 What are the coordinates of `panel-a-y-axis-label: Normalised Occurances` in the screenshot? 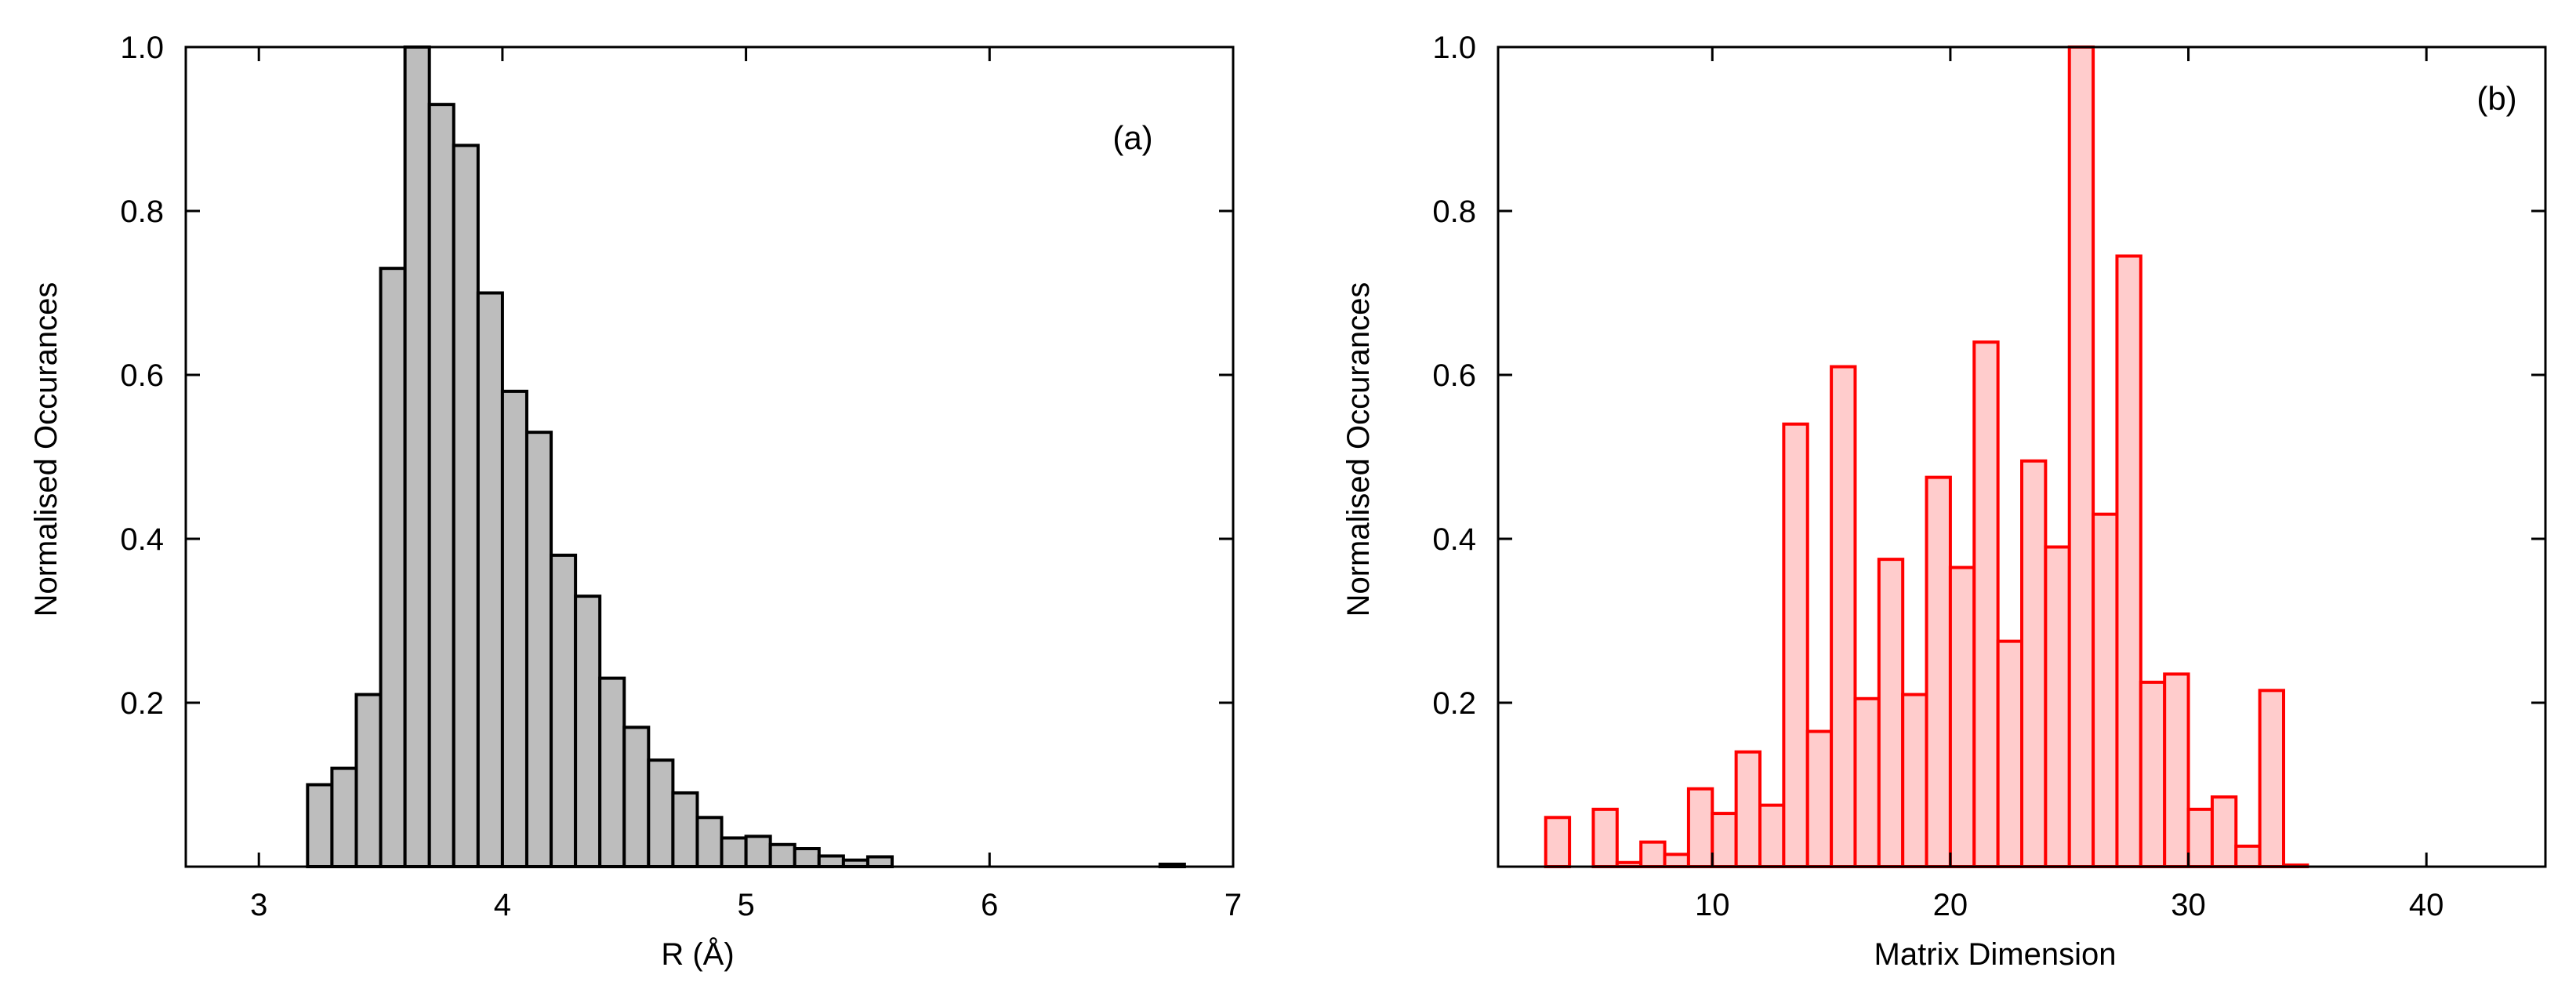 It's located at (46, 449).